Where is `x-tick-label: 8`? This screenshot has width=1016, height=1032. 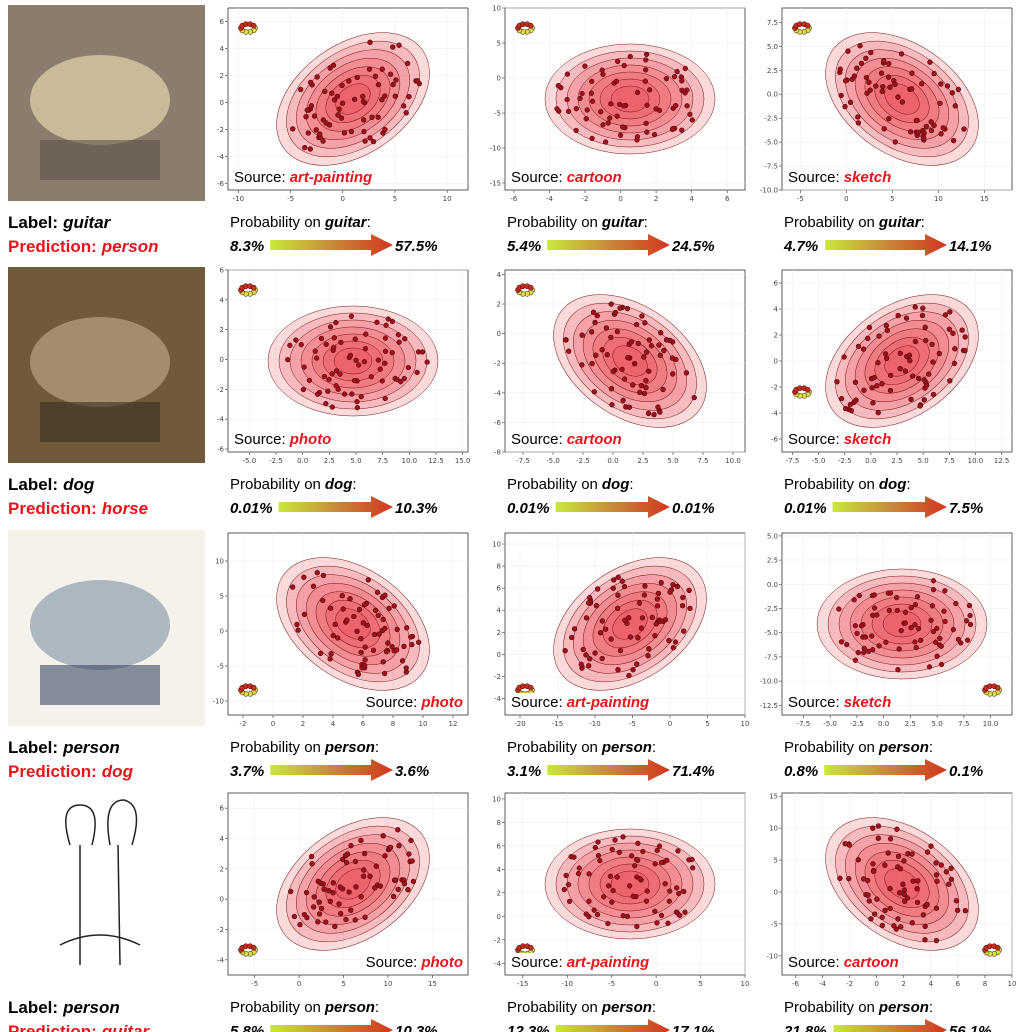
x-tick-label: 8 is located at coordinates (393, 724).